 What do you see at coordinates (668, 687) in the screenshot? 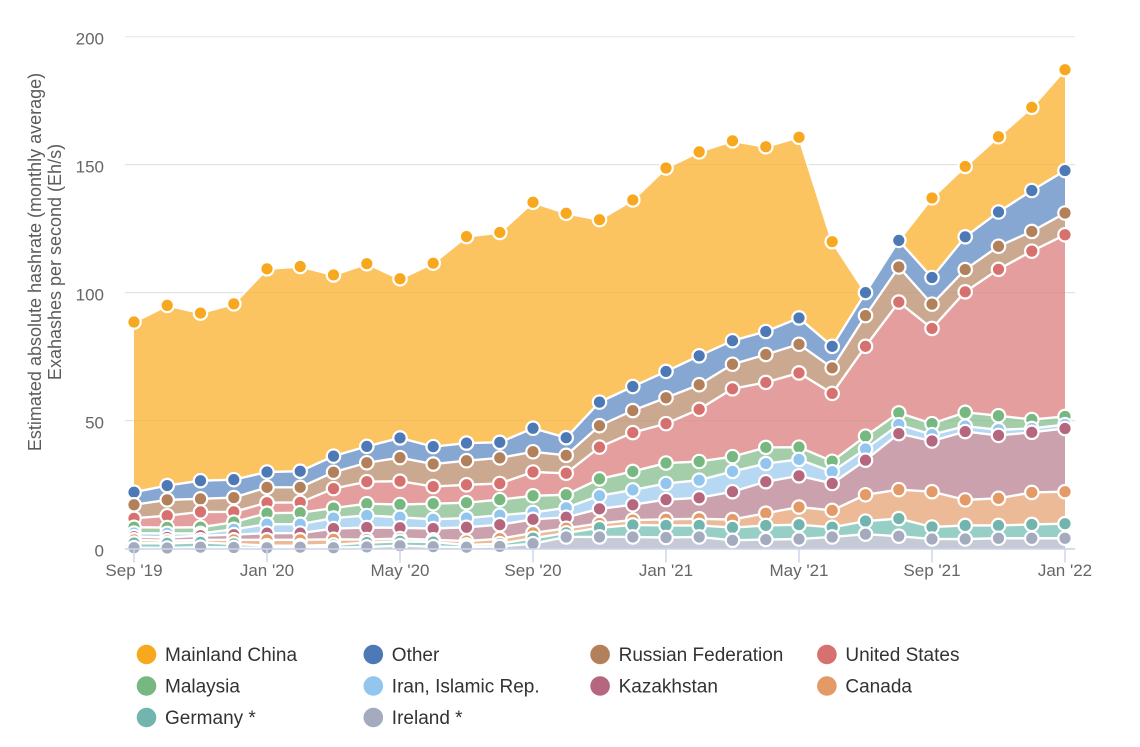
I see `svg-text: Kazakhstan` at bounding box center [668, 687].